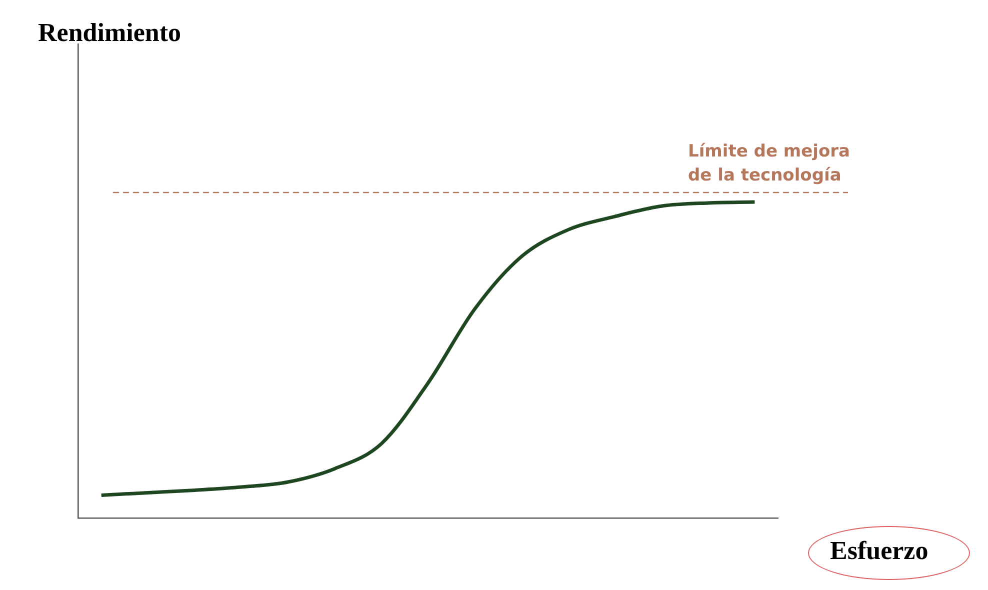 Image resolution: width=988 pixels, height=590 pixels. Describe the element at coordinates (879, 551) in the screenshot. I see `x-axis-title: Esfuerzo` at that location.